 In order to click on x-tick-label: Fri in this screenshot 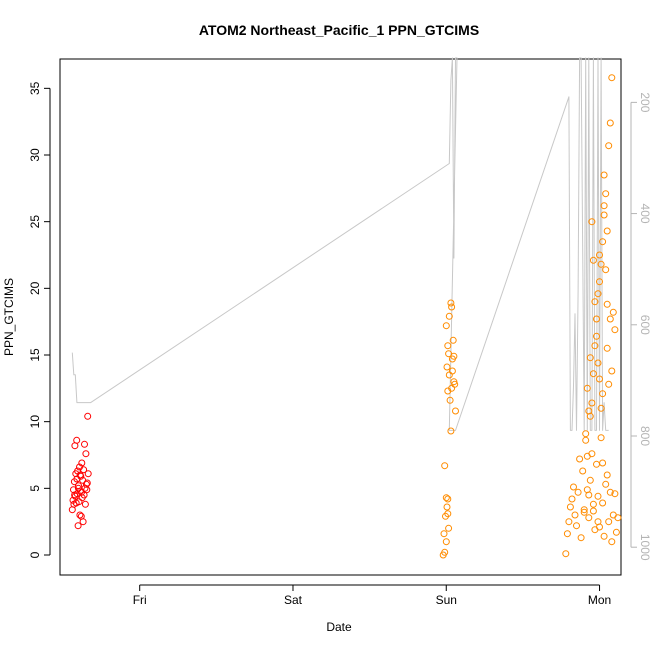, I will do `click(140, 600)`.